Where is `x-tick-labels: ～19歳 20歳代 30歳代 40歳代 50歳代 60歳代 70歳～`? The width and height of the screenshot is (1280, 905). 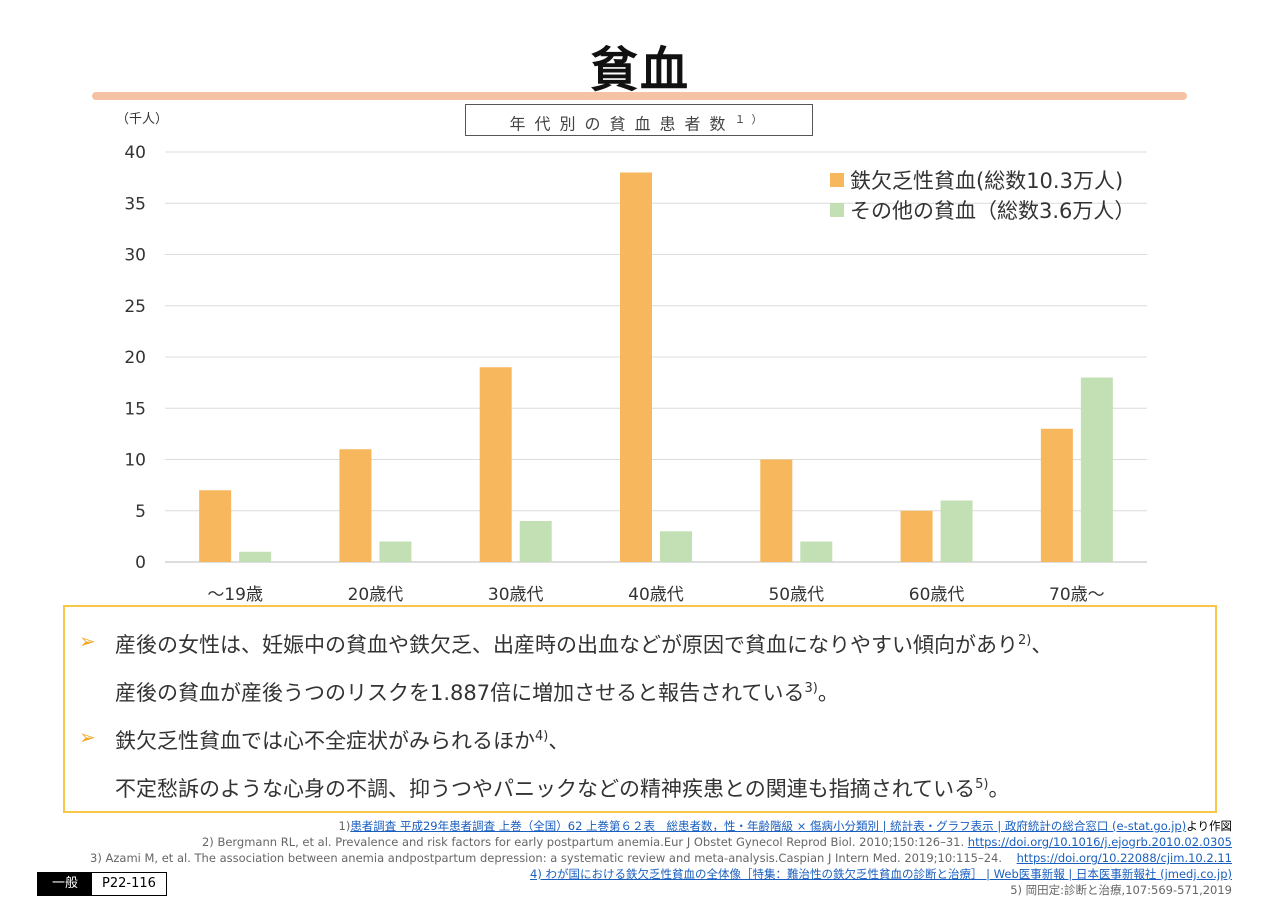 x-tick-labels: ～19歳 20歳代 30歳代 40歳代 50歳代 60歳代 70歳～ is located at coordinates (655, 595).